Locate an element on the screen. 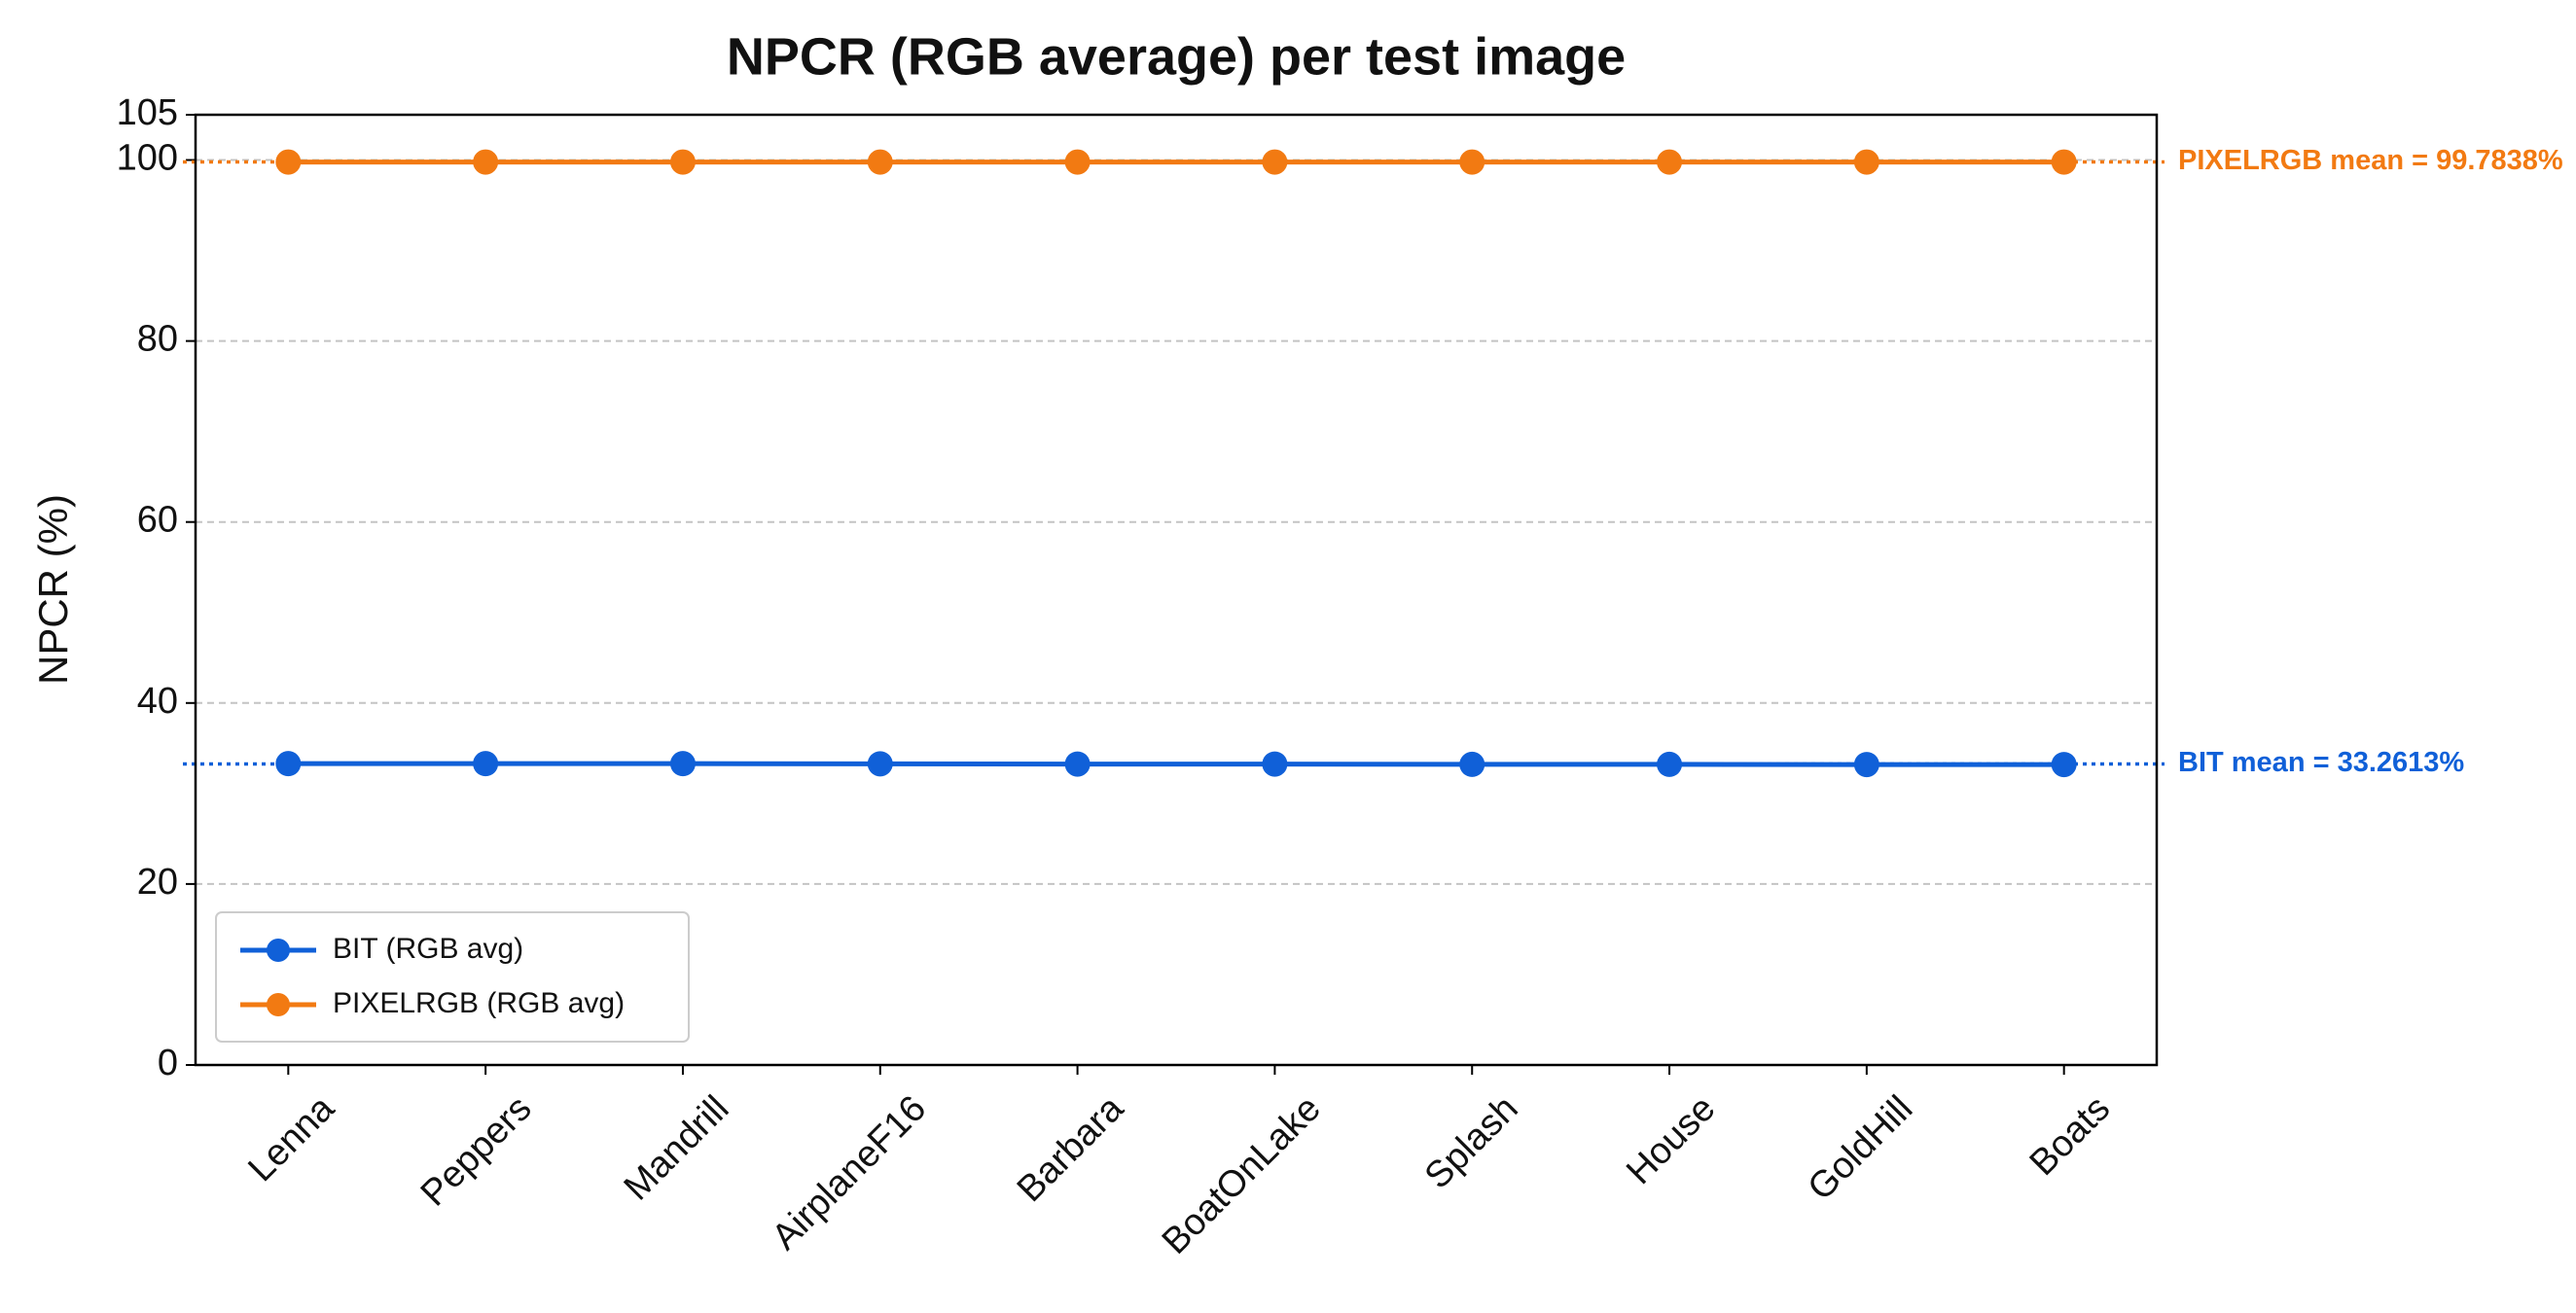 The image size is (2576, 1313). legend: BIT (RGB avg) PIXELRGB (RGB avg) is located at coordinates (452, 977).